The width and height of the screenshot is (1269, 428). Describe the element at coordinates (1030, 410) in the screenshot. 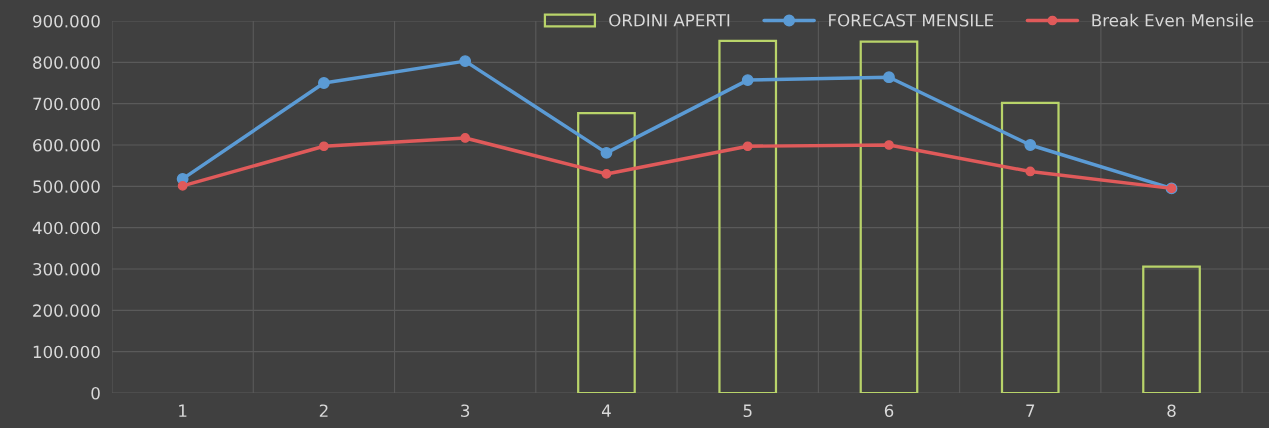

I see `x-tick-label: 7` at that location.